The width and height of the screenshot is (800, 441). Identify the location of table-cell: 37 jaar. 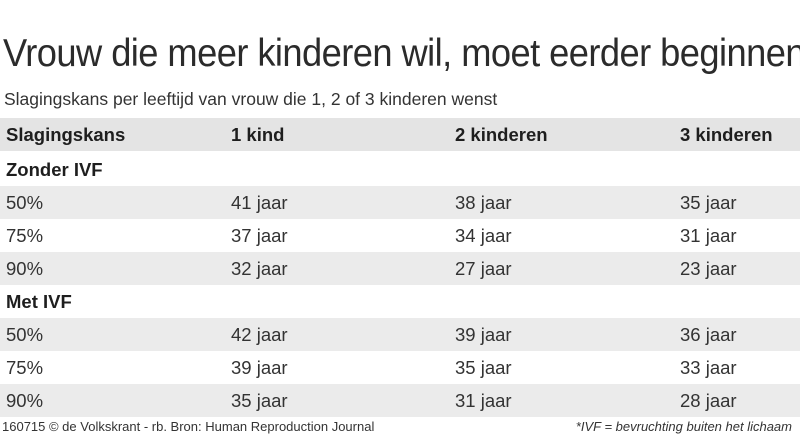
(259, 235).